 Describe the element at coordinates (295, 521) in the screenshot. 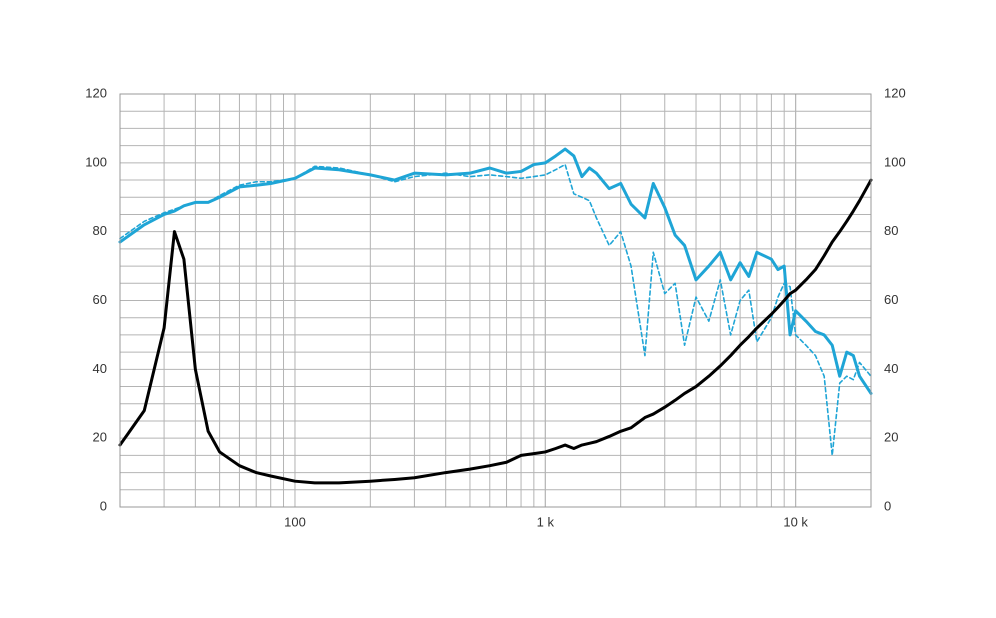

I see `x-tick-label: 100` at that location.